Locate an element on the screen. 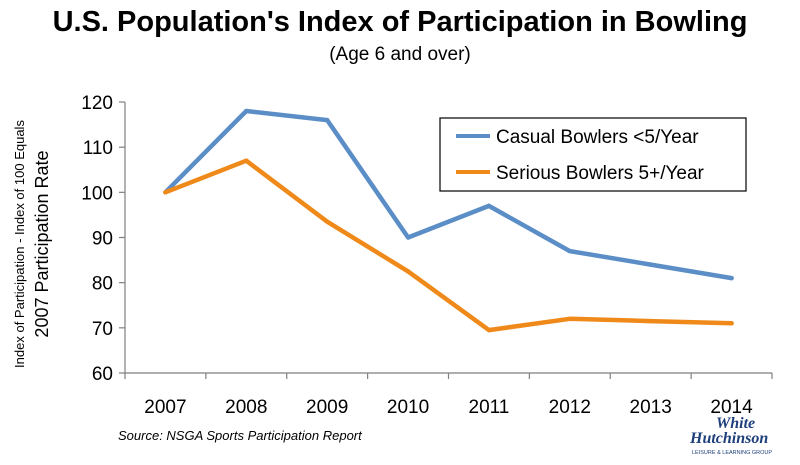  x-tick-label: 2013 is located at coordinates (651, 407).